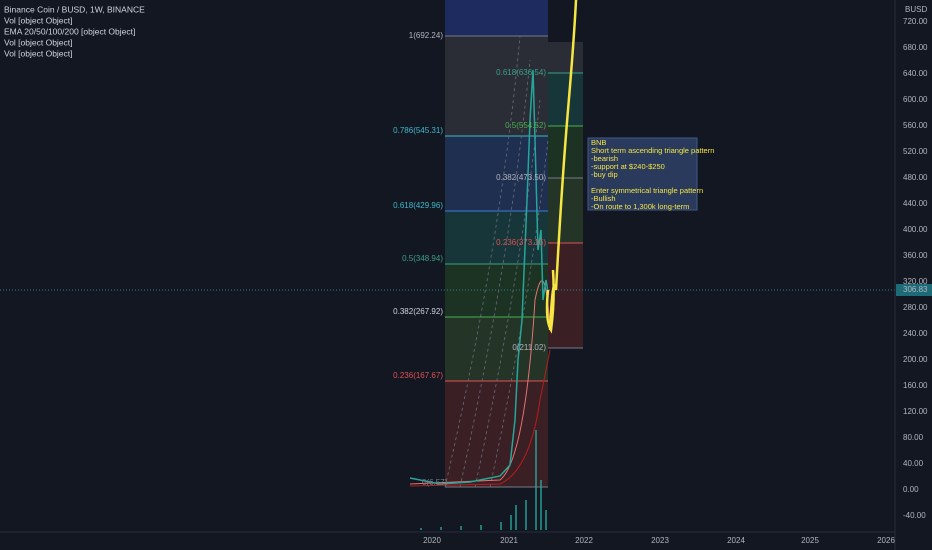  I want to click on price-label: 440.00, so click(915, 203).